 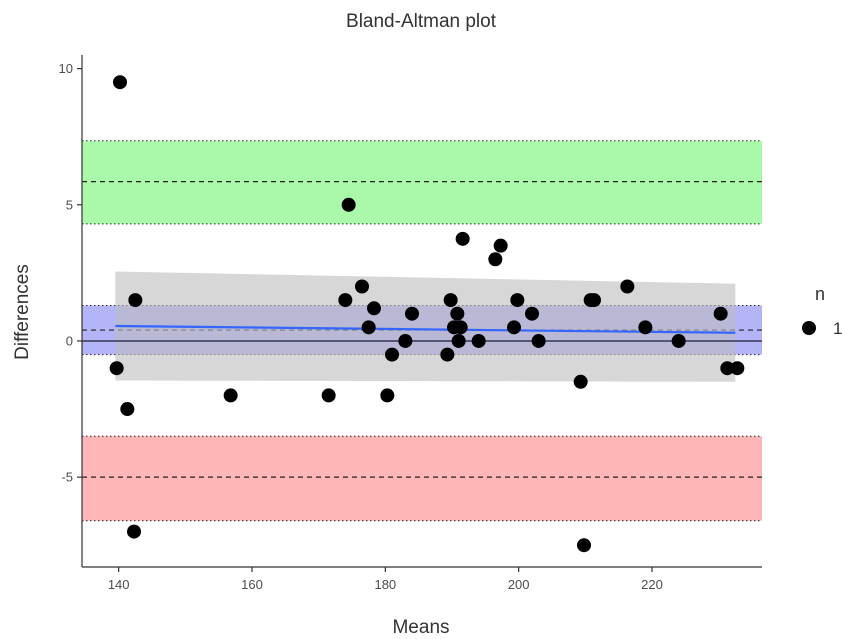 What do you see at coordinates (22, 312) in the screenshot?
I see `y-axis-title: Differences` at bounding box center [22, 312].